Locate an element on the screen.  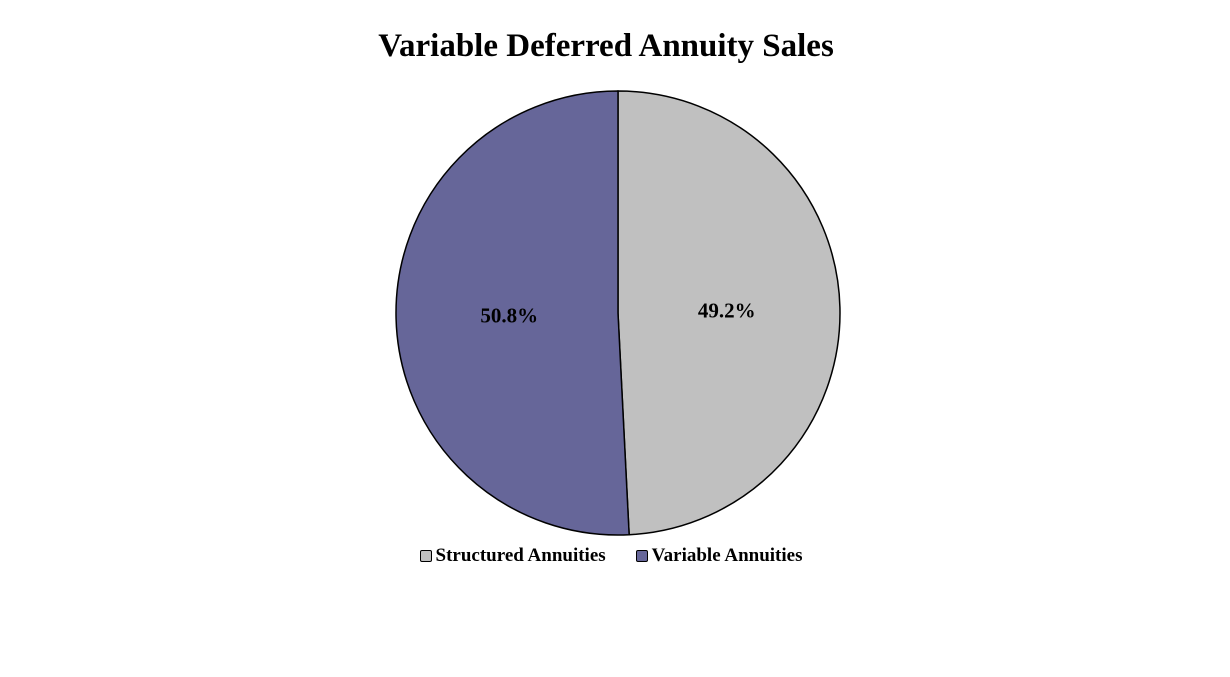
legend-item-structured-annuities: Structured Annuities is located at coordinates (512, 556).